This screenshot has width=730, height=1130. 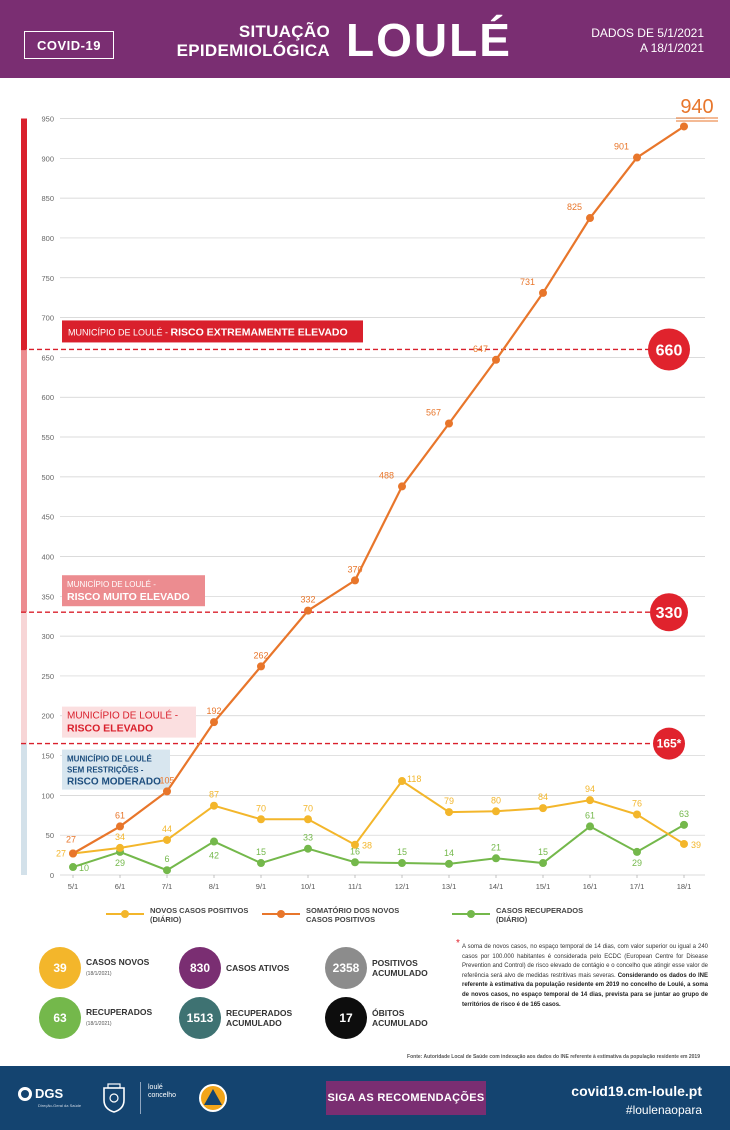 I want to click on data-label: 87, so click(x=214, y=795).